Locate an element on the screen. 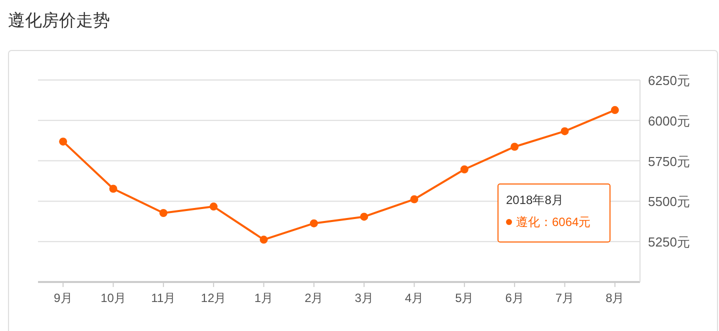 This screenshot has height=331, width=719. x-tick-label: 4月 is located at coordinates (414, 298).